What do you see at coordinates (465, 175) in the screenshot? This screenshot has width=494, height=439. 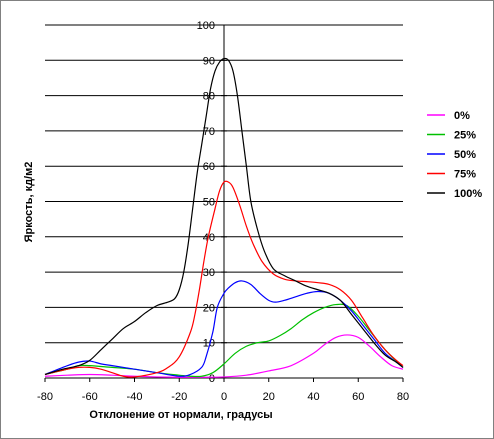 I see `legend-label-3: 75%` at bounding box center [465, 175].